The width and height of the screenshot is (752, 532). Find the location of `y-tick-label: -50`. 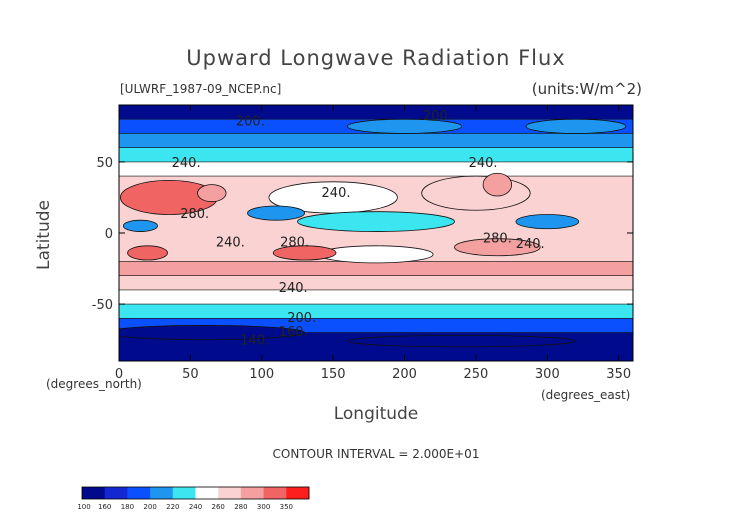

y-tick-label: -50 is located at coordinates (102, 305).